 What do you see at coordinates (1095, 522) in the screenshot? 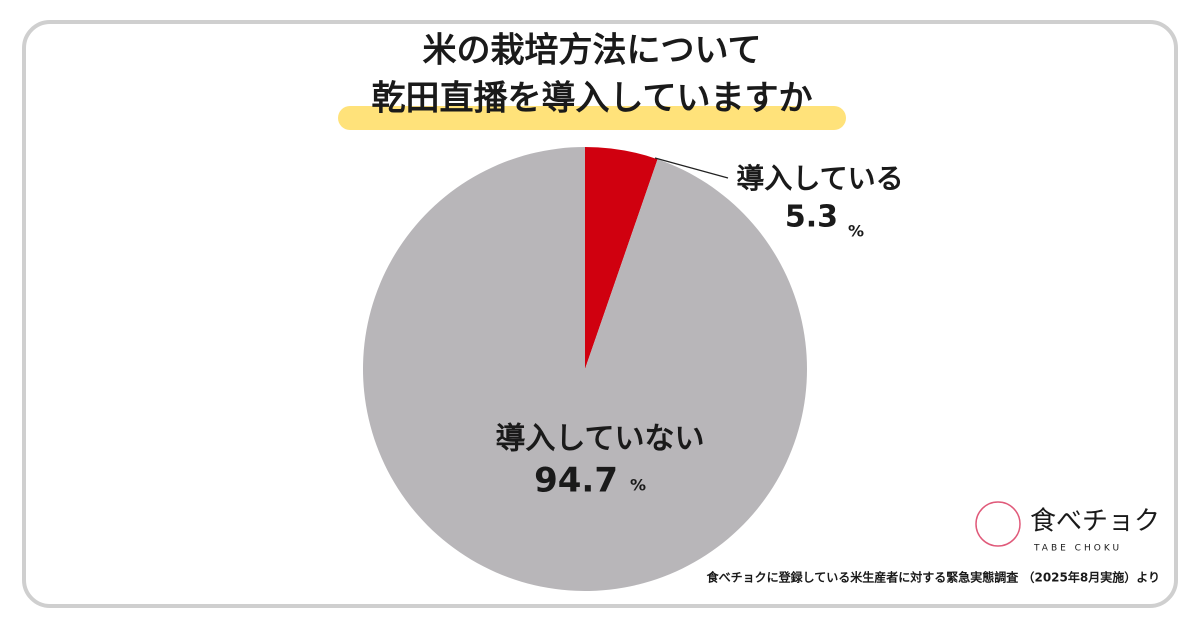
I see `logo-text: 食べチョク` at bounding box center [1095, 522].